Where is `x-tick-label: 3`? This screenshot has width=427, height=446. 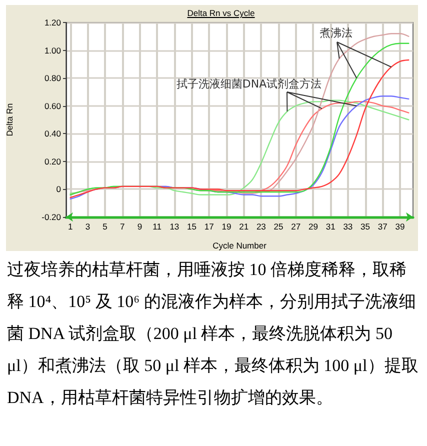
x-tick-label: 3 is located at coordinates (87, 227).